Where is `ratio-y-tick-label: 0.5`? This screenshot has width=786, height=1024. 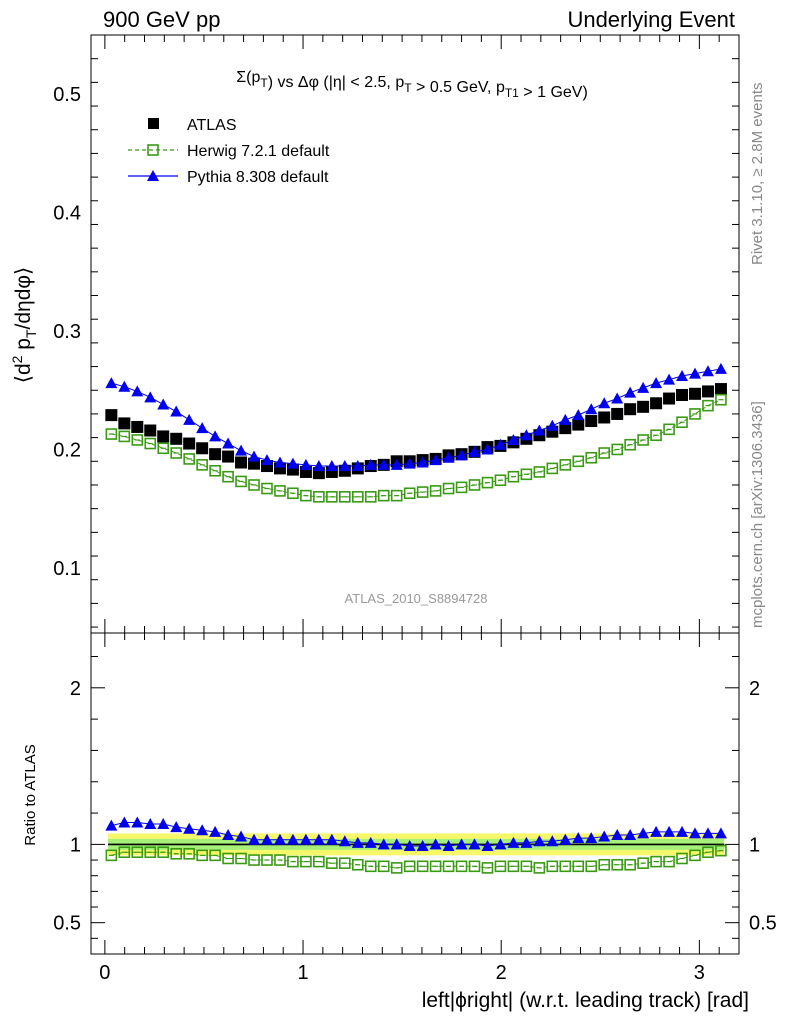 ratio-y-tick-label: 0.5 is located at coordinates (67, 924).